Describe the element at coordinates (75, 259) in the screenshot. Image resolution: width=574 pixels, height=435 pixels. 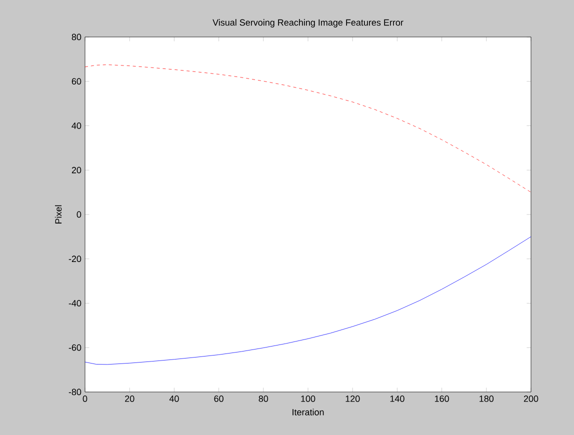
I see `y-tick-label: -20` at that location.